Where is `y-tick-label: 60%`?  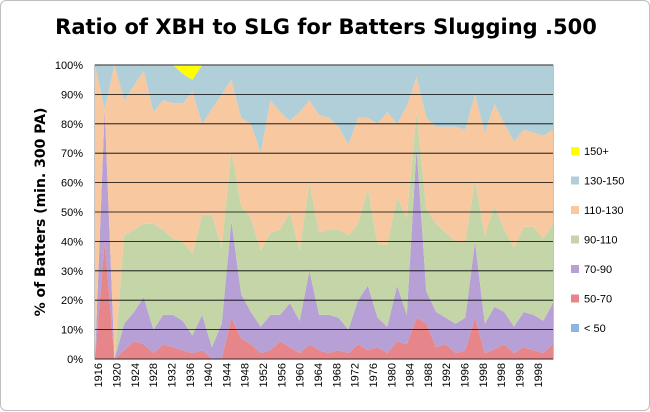 y-tick-label: 60% is located at coordinates (72, 184).